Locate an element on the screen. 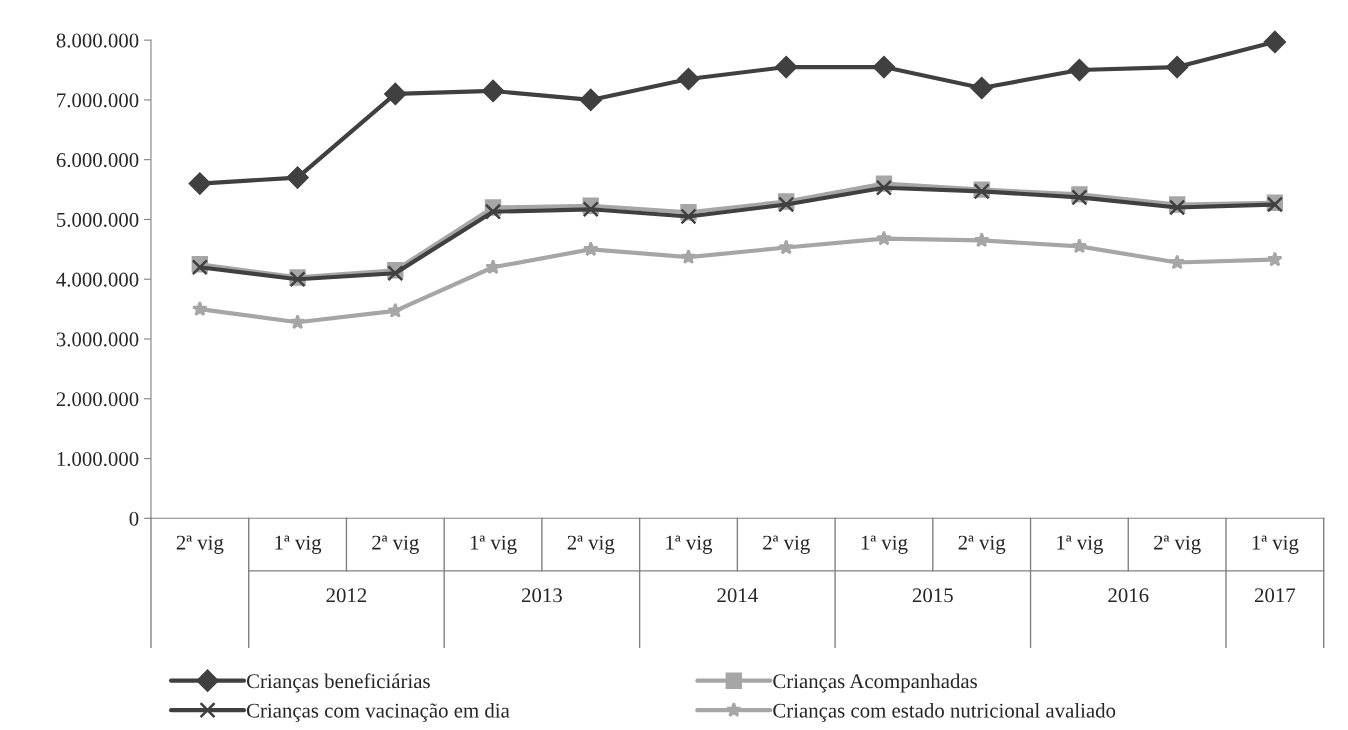 The image size is (1348, 730). y-tick-label: 8.000.000 is located at coordinates (97, 40).